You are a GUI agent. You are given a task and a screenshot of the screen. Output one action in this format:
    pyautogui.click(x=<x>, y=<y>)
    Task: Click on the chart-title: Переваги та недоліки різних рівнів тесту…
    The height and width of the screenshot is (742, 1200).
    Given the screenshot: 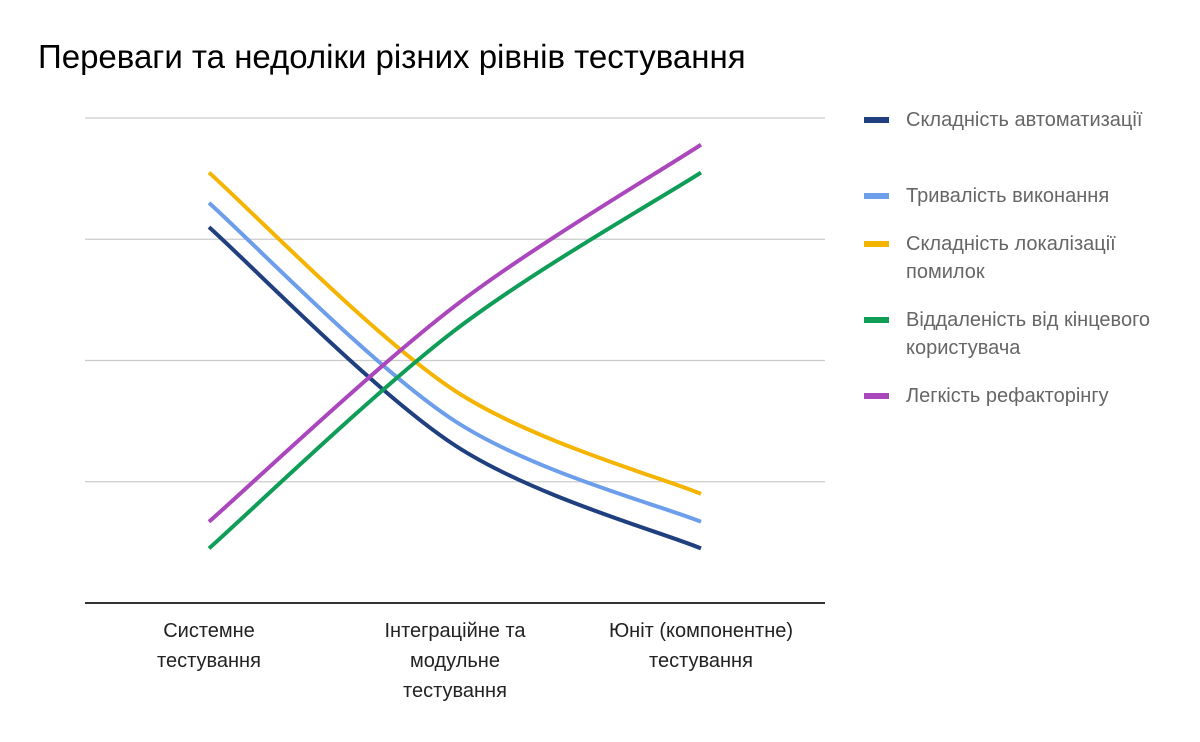 What is the action you would take?
    pyautogui.click(x=392, y=56)
    